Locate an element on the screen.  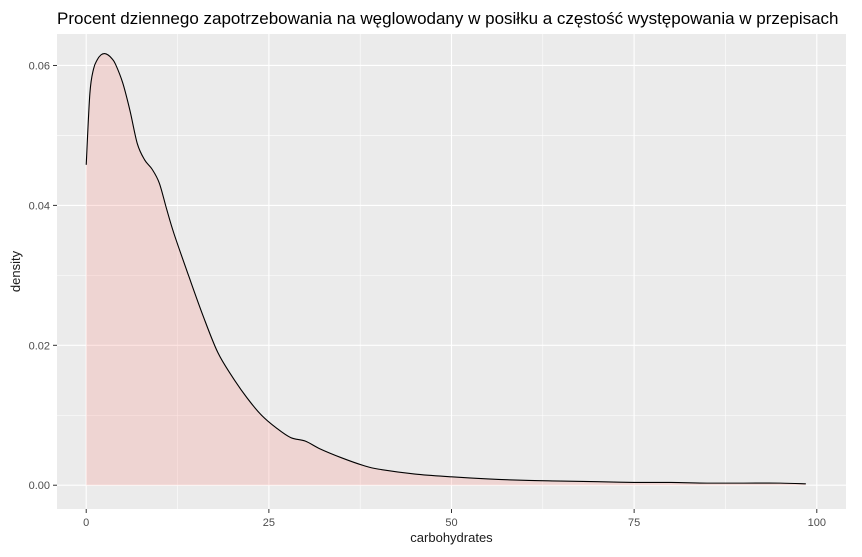
x-tick-label: 50 is located at coordinates (451, 523).